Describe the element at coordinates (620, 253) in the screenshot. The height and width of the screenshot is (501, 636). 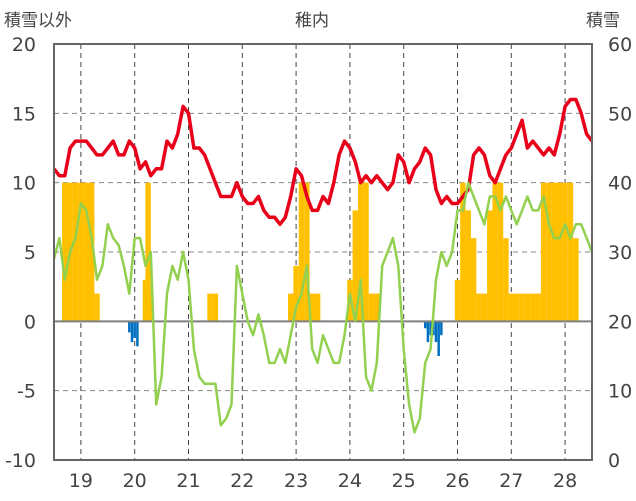
I see `y-right-tick-label: 30` at that location.